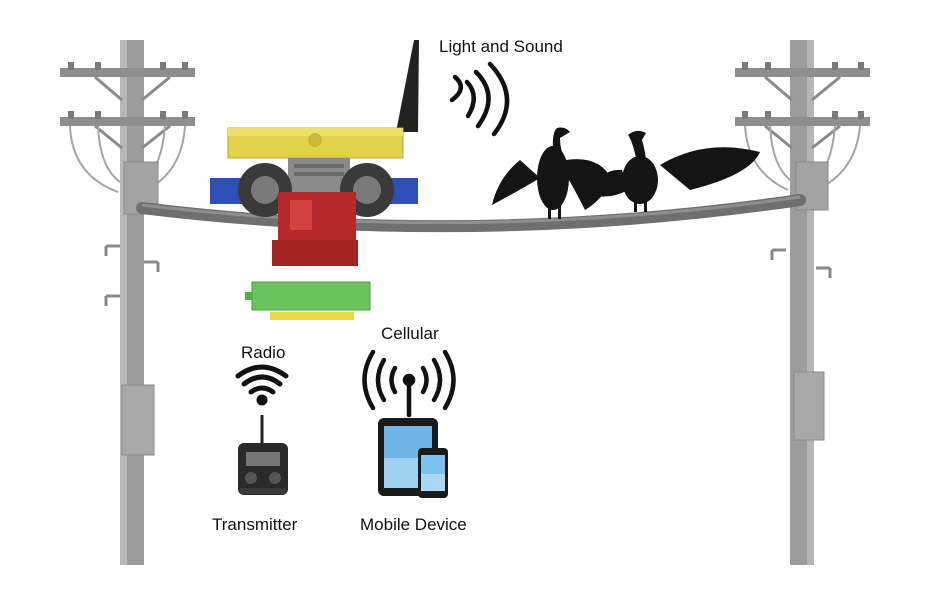 The image size is (928, 601). What do you see at coordinates (413, 458) in the screenshot?
I see `mobile-devices-icon` at bounding box center [413, 458].